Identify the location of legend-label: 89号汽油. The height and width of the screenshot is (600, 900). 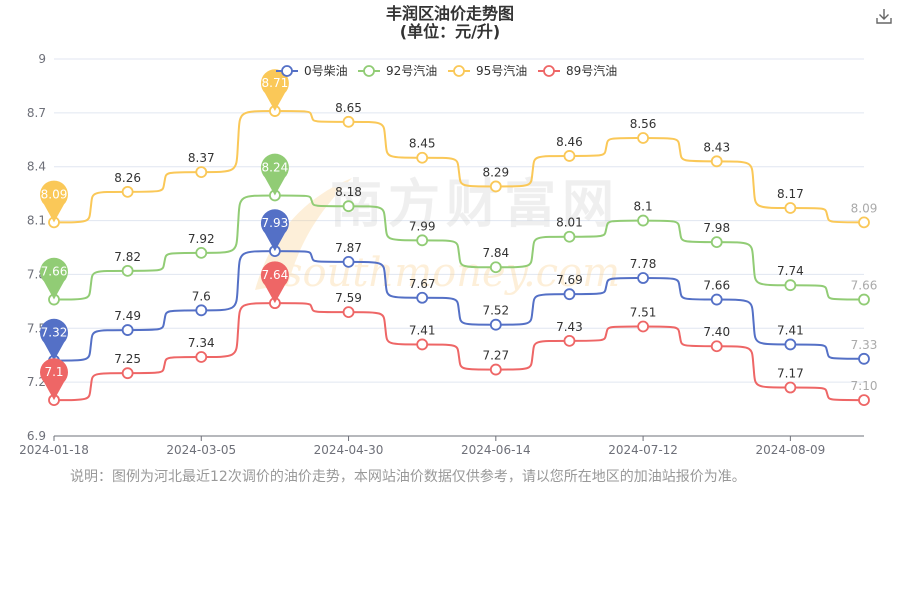
(591, 70).